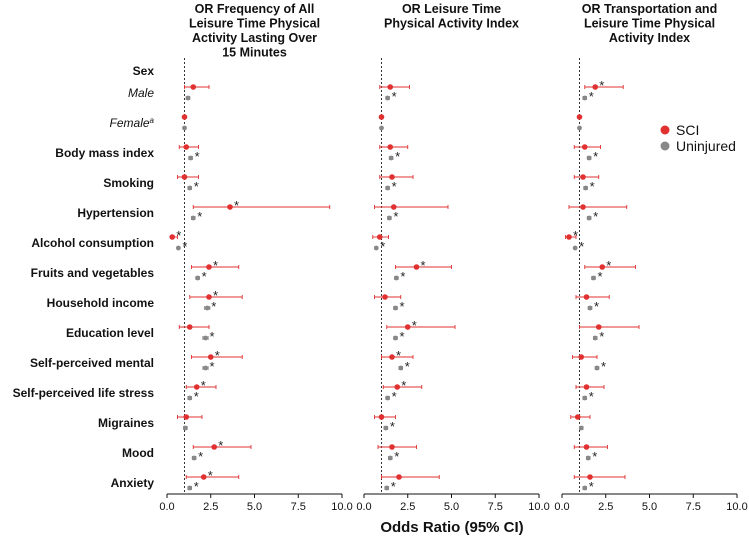 This screenshot has width=749, height=541. Describe the element at coordinates (649, 9) in the screenshot. I see `panel-3-title-line: OR Transportation and` at that location.